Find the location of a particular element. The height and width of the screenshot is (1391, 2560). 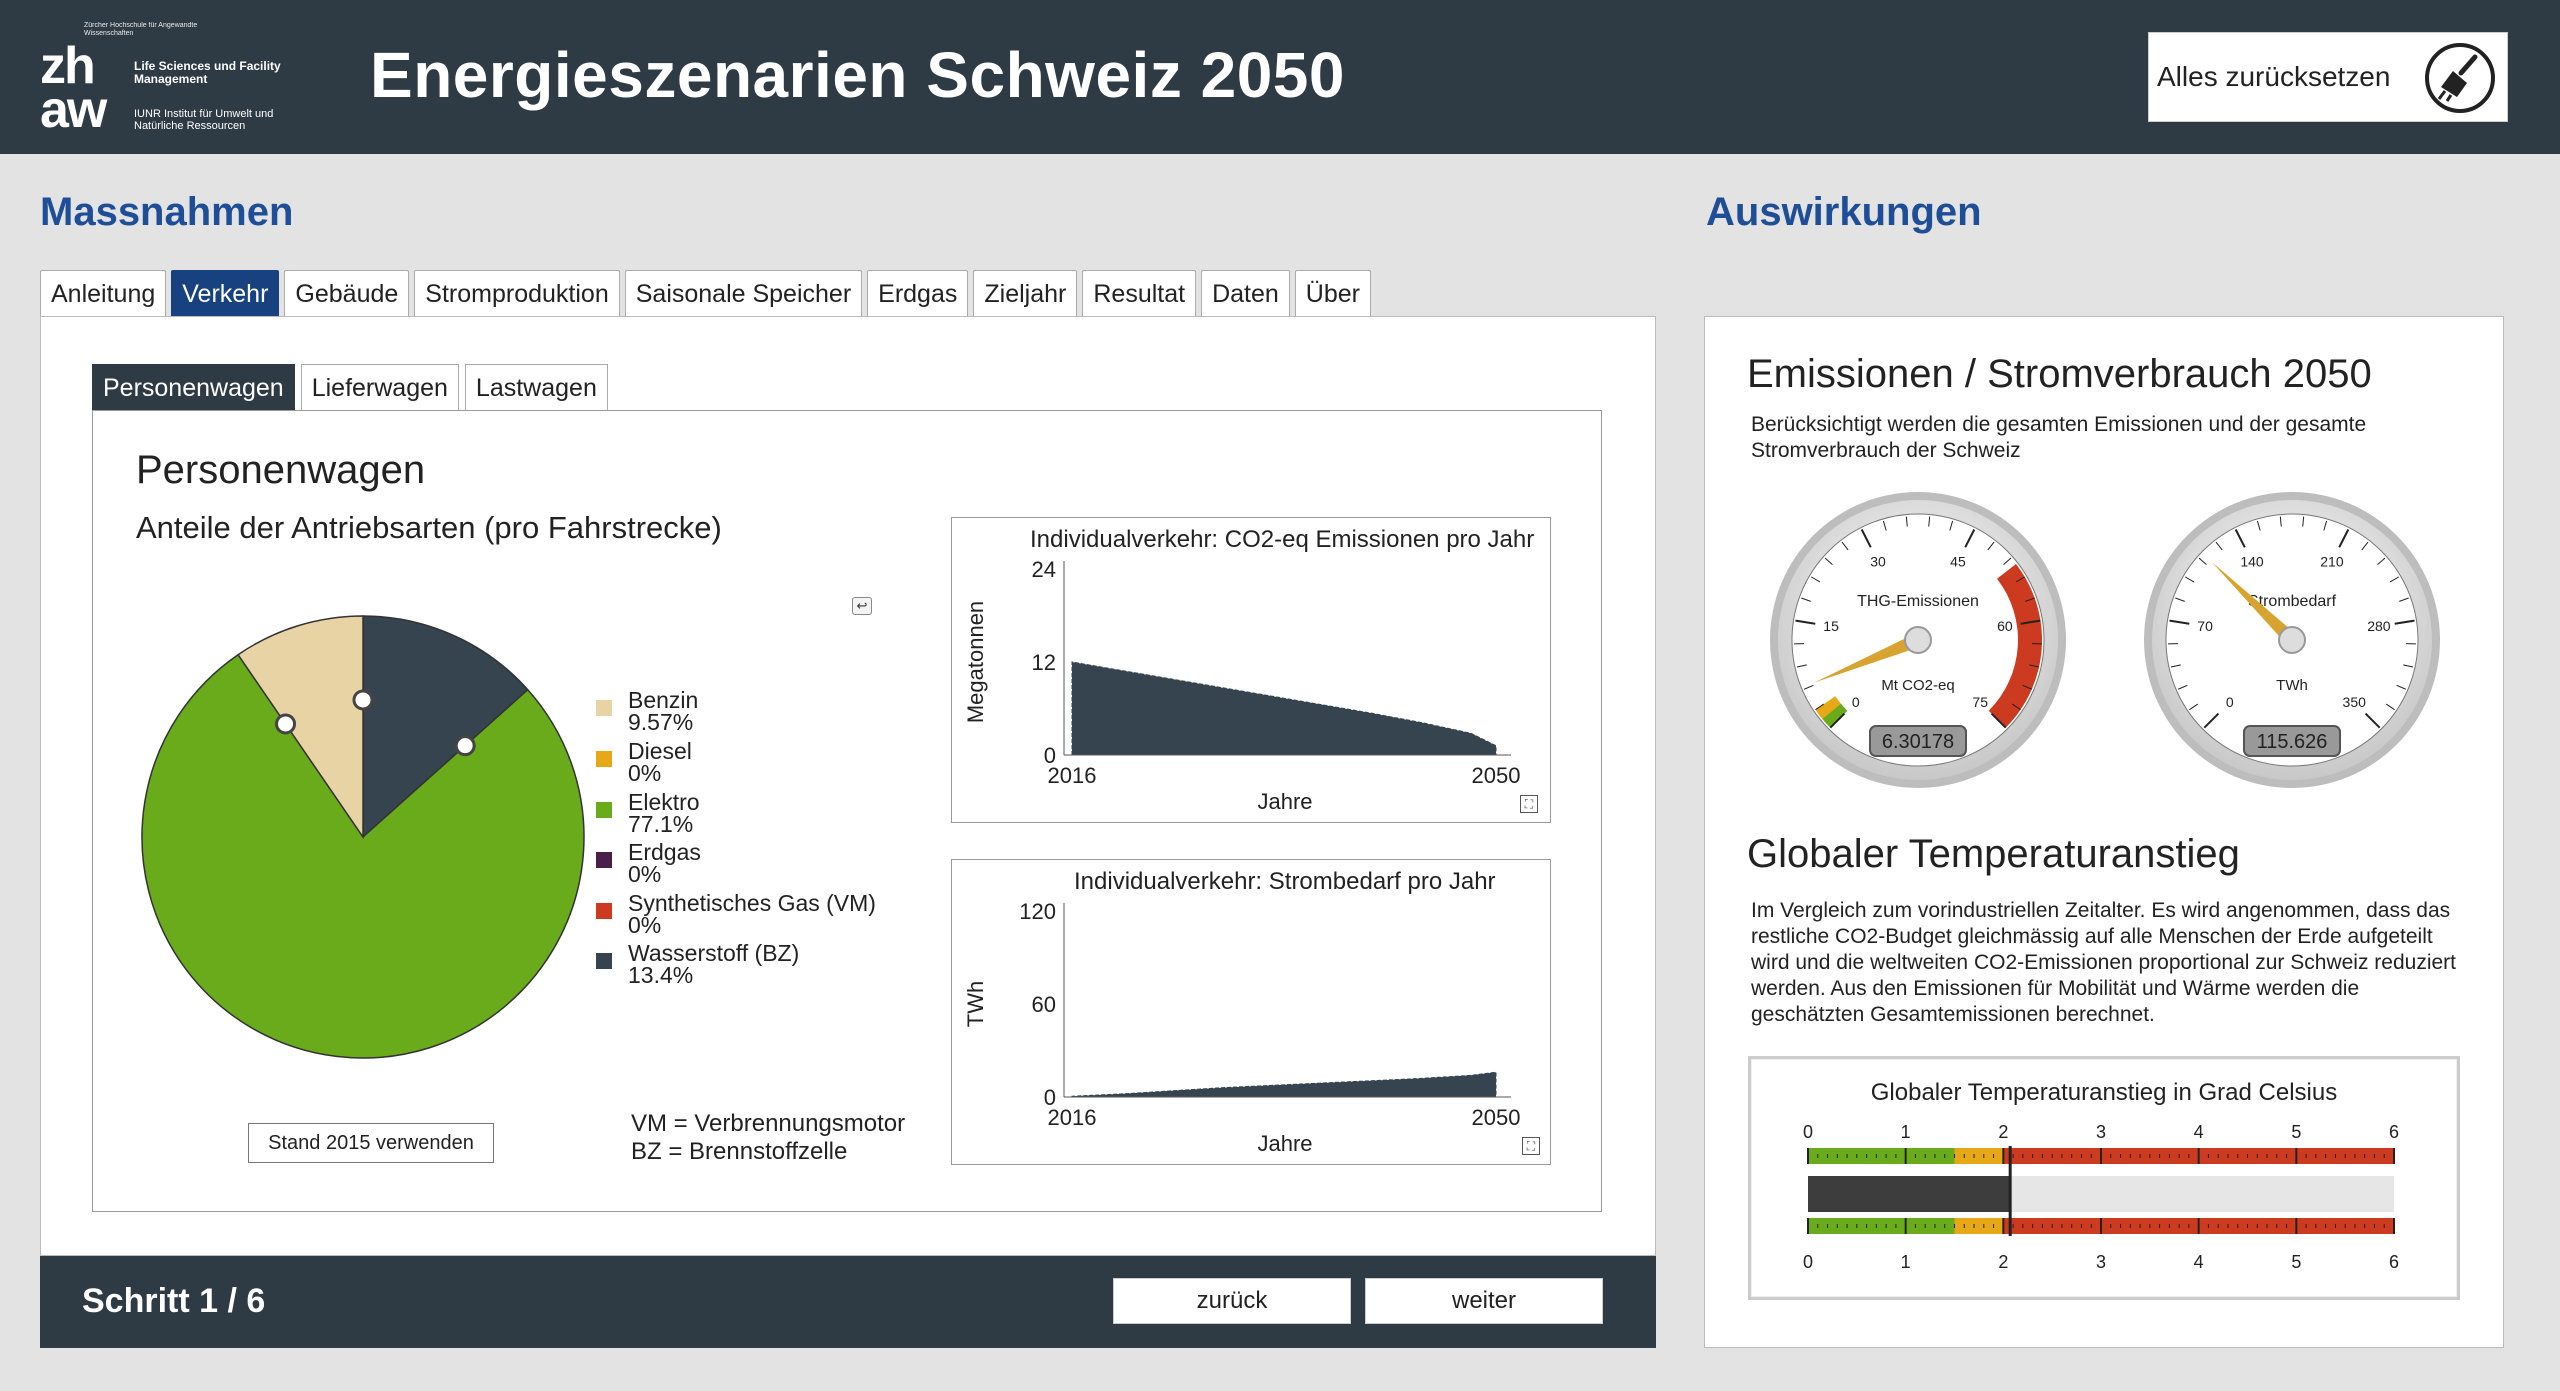

temp-tick-label-top: 3 is located at coordinates (2101, 1132).